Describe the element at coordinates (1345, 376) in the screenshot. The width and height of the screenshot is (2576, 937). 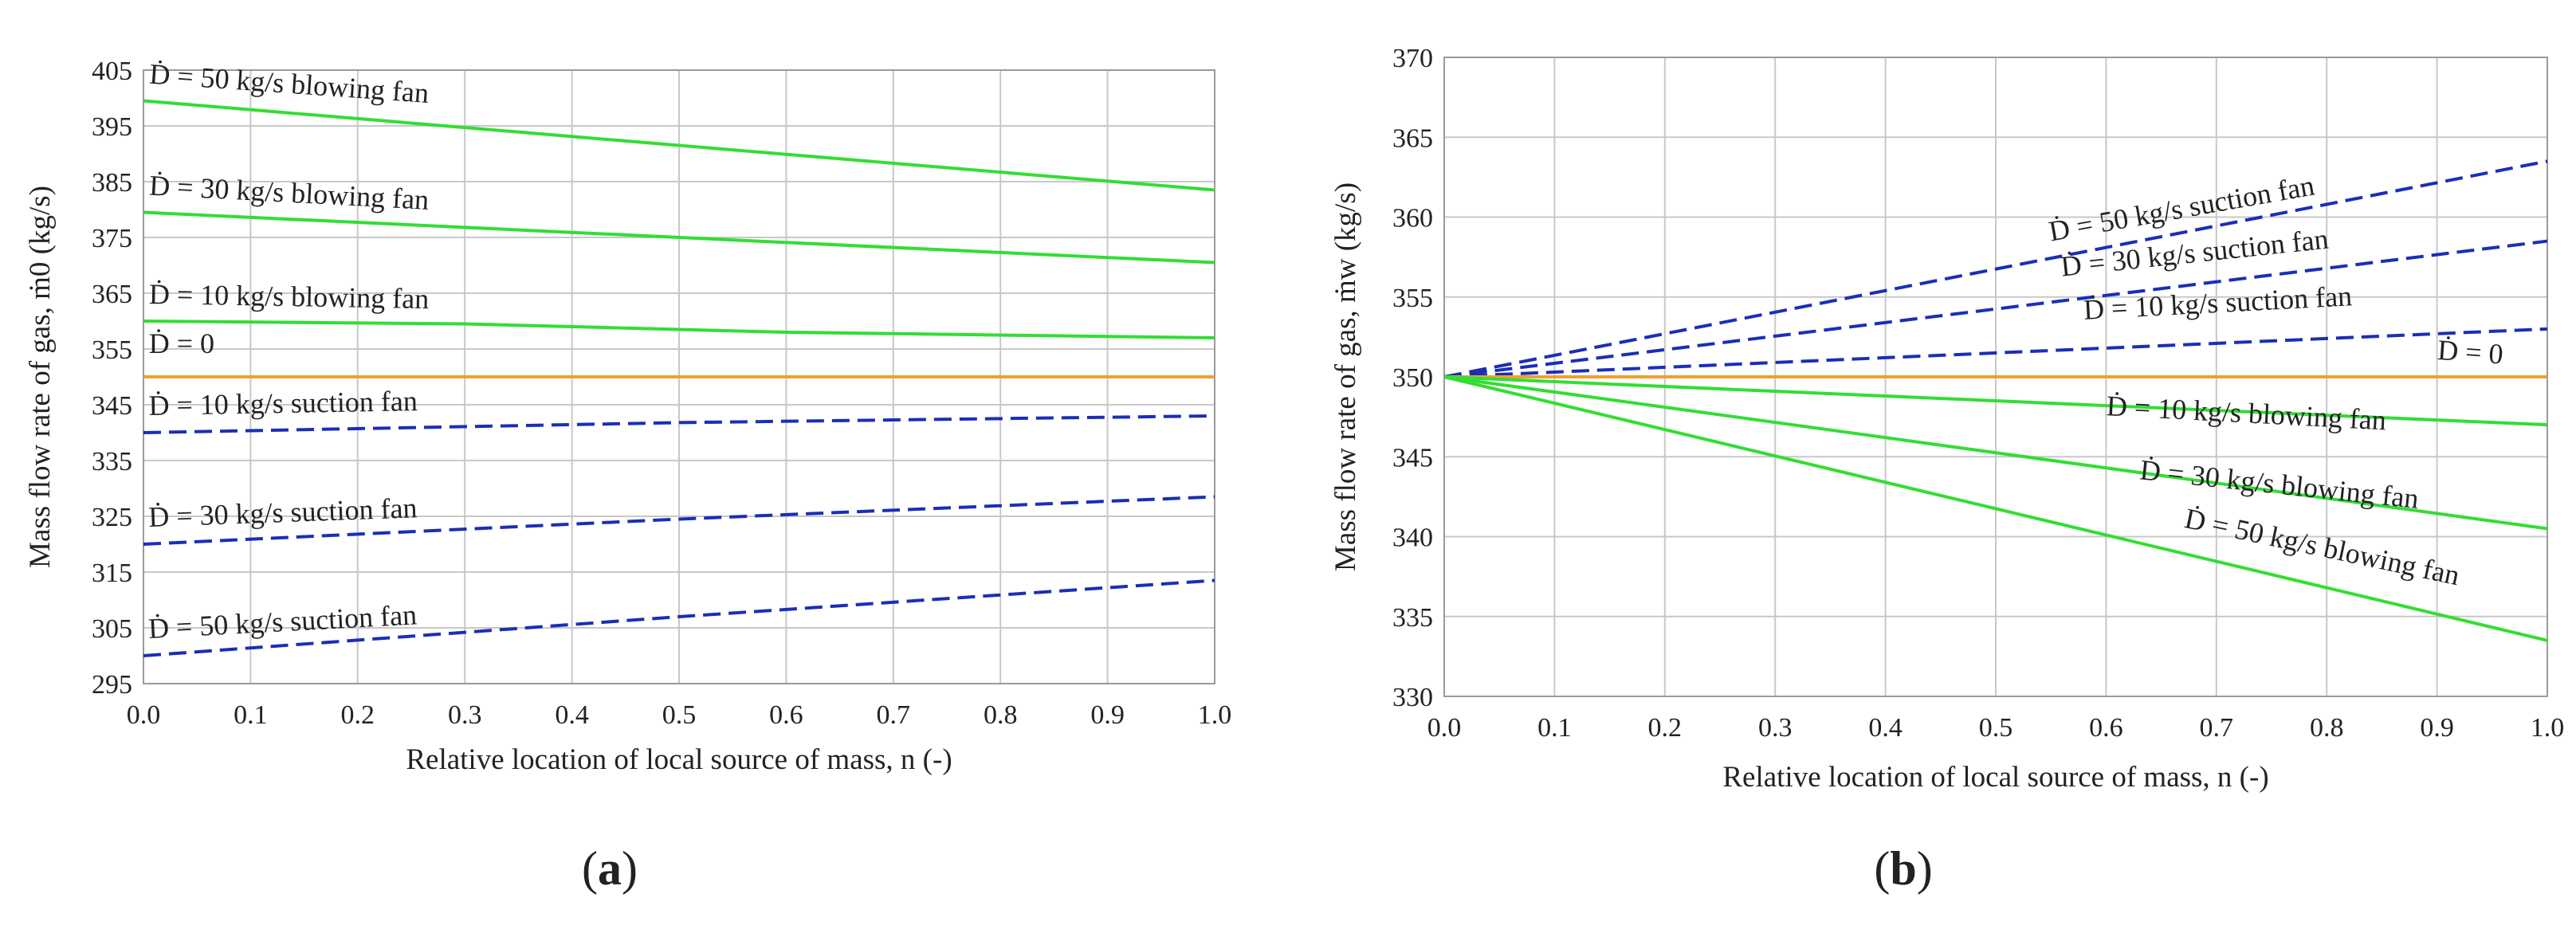
I see `y-axis-title: Mass flow rate of gas, ṁw (kg/s)` at that location.